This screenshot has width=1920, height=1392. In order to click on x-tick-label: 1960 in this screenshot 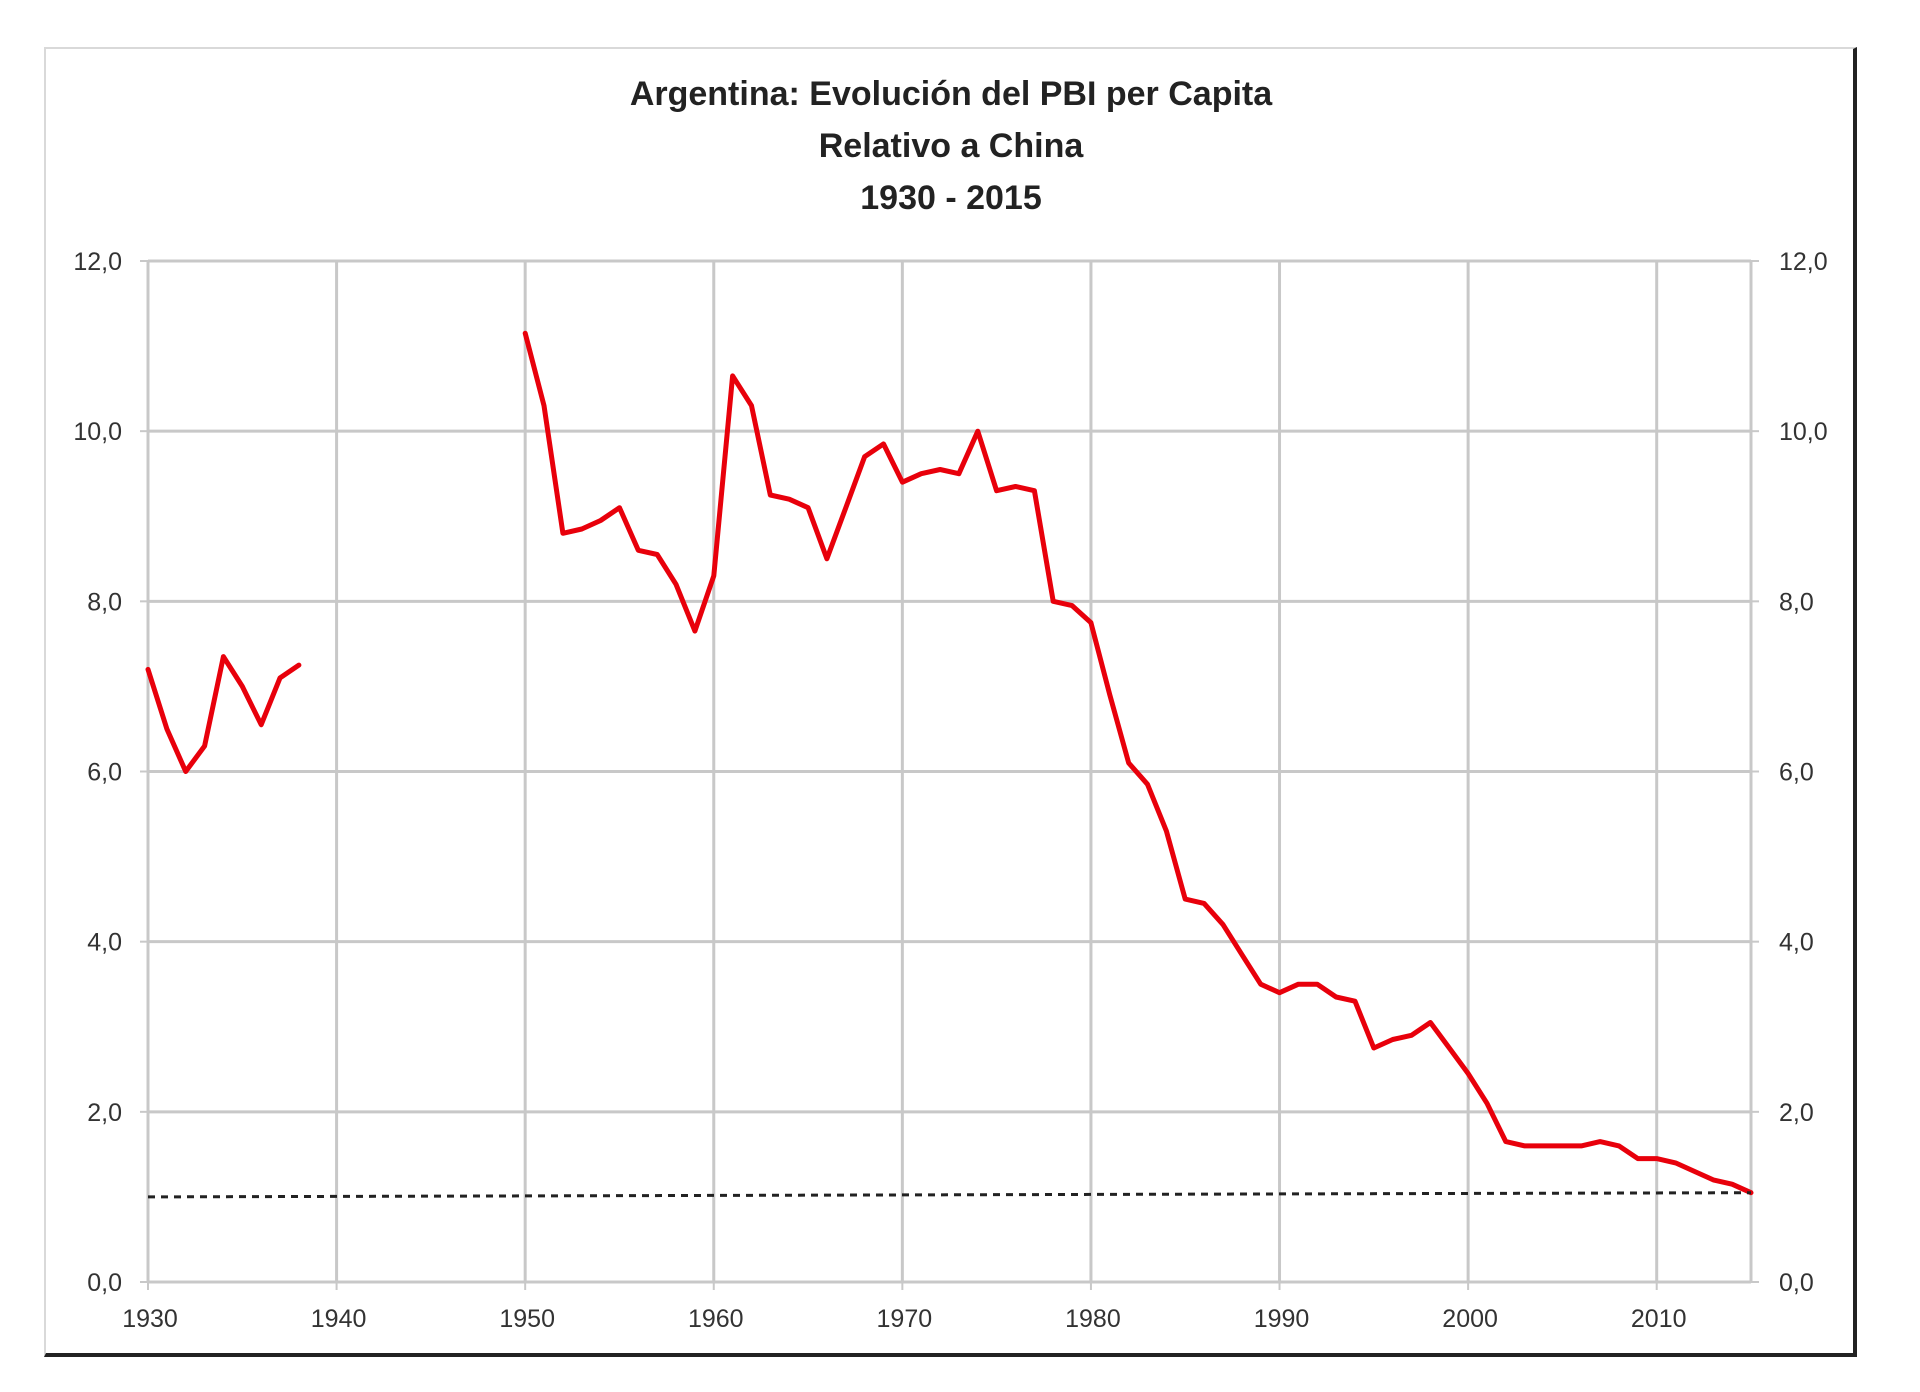, I will do `click(716, 1319)`.